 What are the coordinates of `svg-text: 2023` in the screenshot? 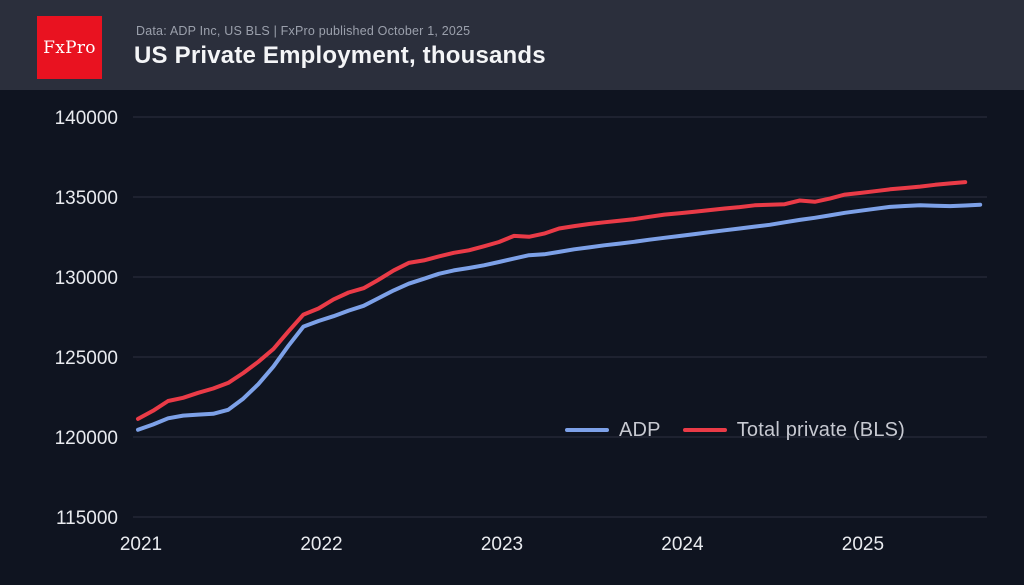 It's located at (502, 544).